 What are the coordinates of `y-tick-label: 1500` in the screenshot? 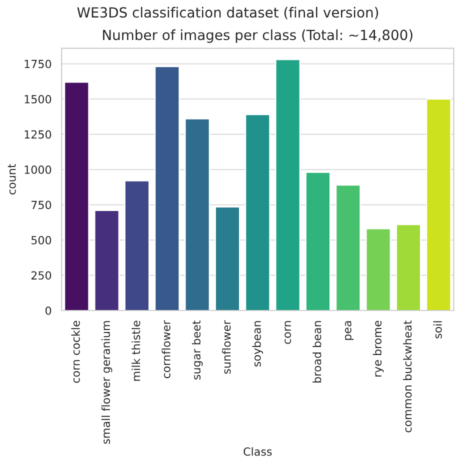 It's located at (38, 99).